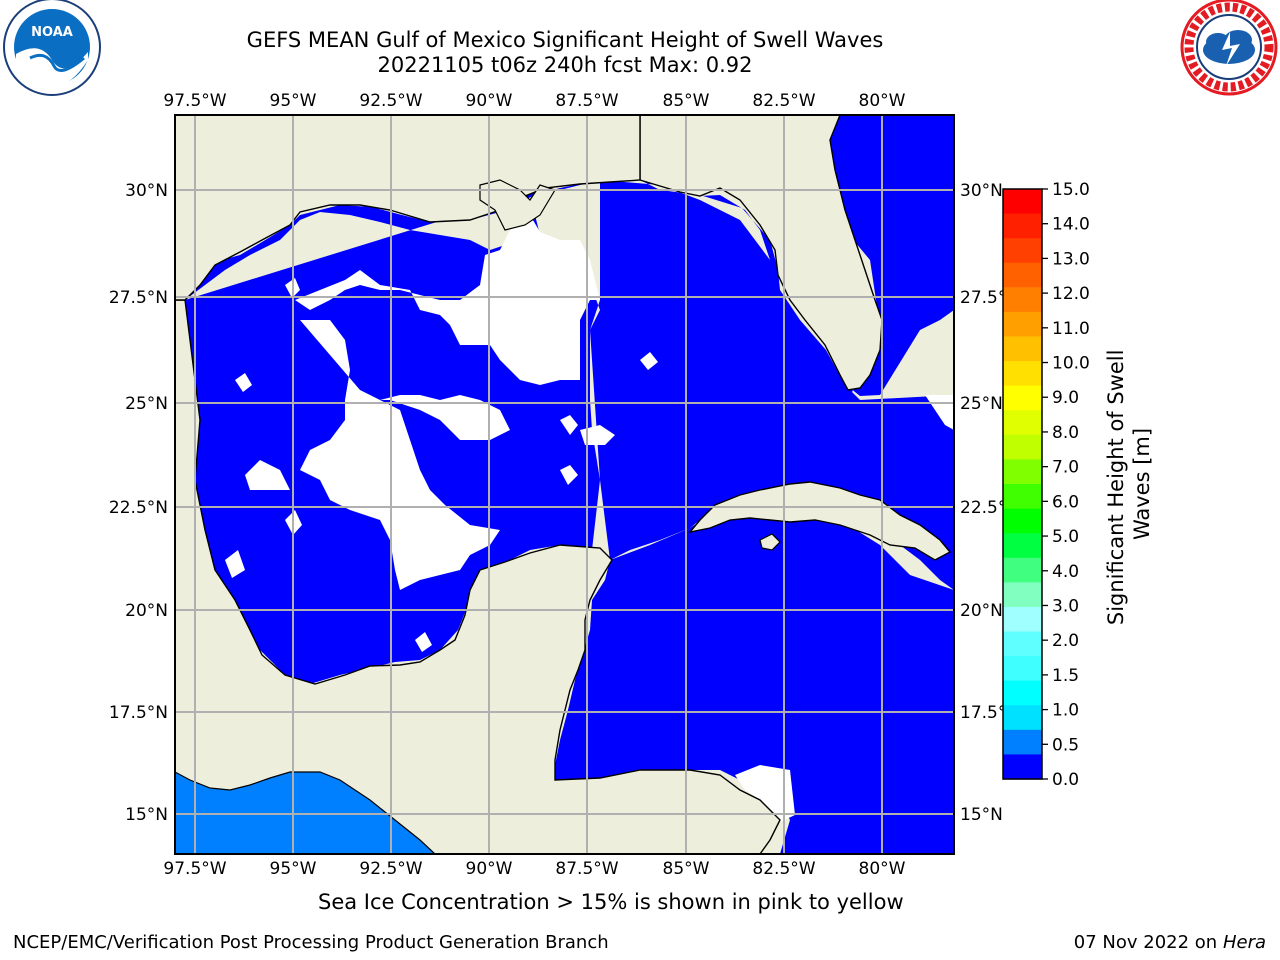 This screenshot has width=1280, height=960. I want to click on lat-tick-label: 27.5°N, so click(138, 298).